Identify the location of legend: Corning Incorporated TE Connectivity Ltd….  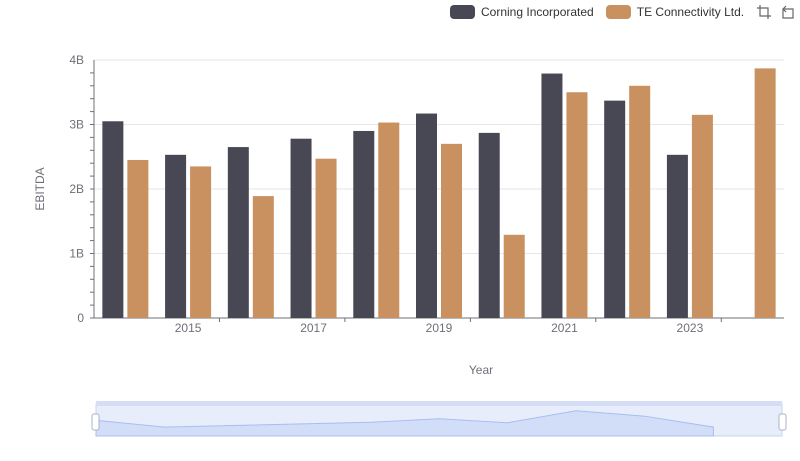
(623, 12).